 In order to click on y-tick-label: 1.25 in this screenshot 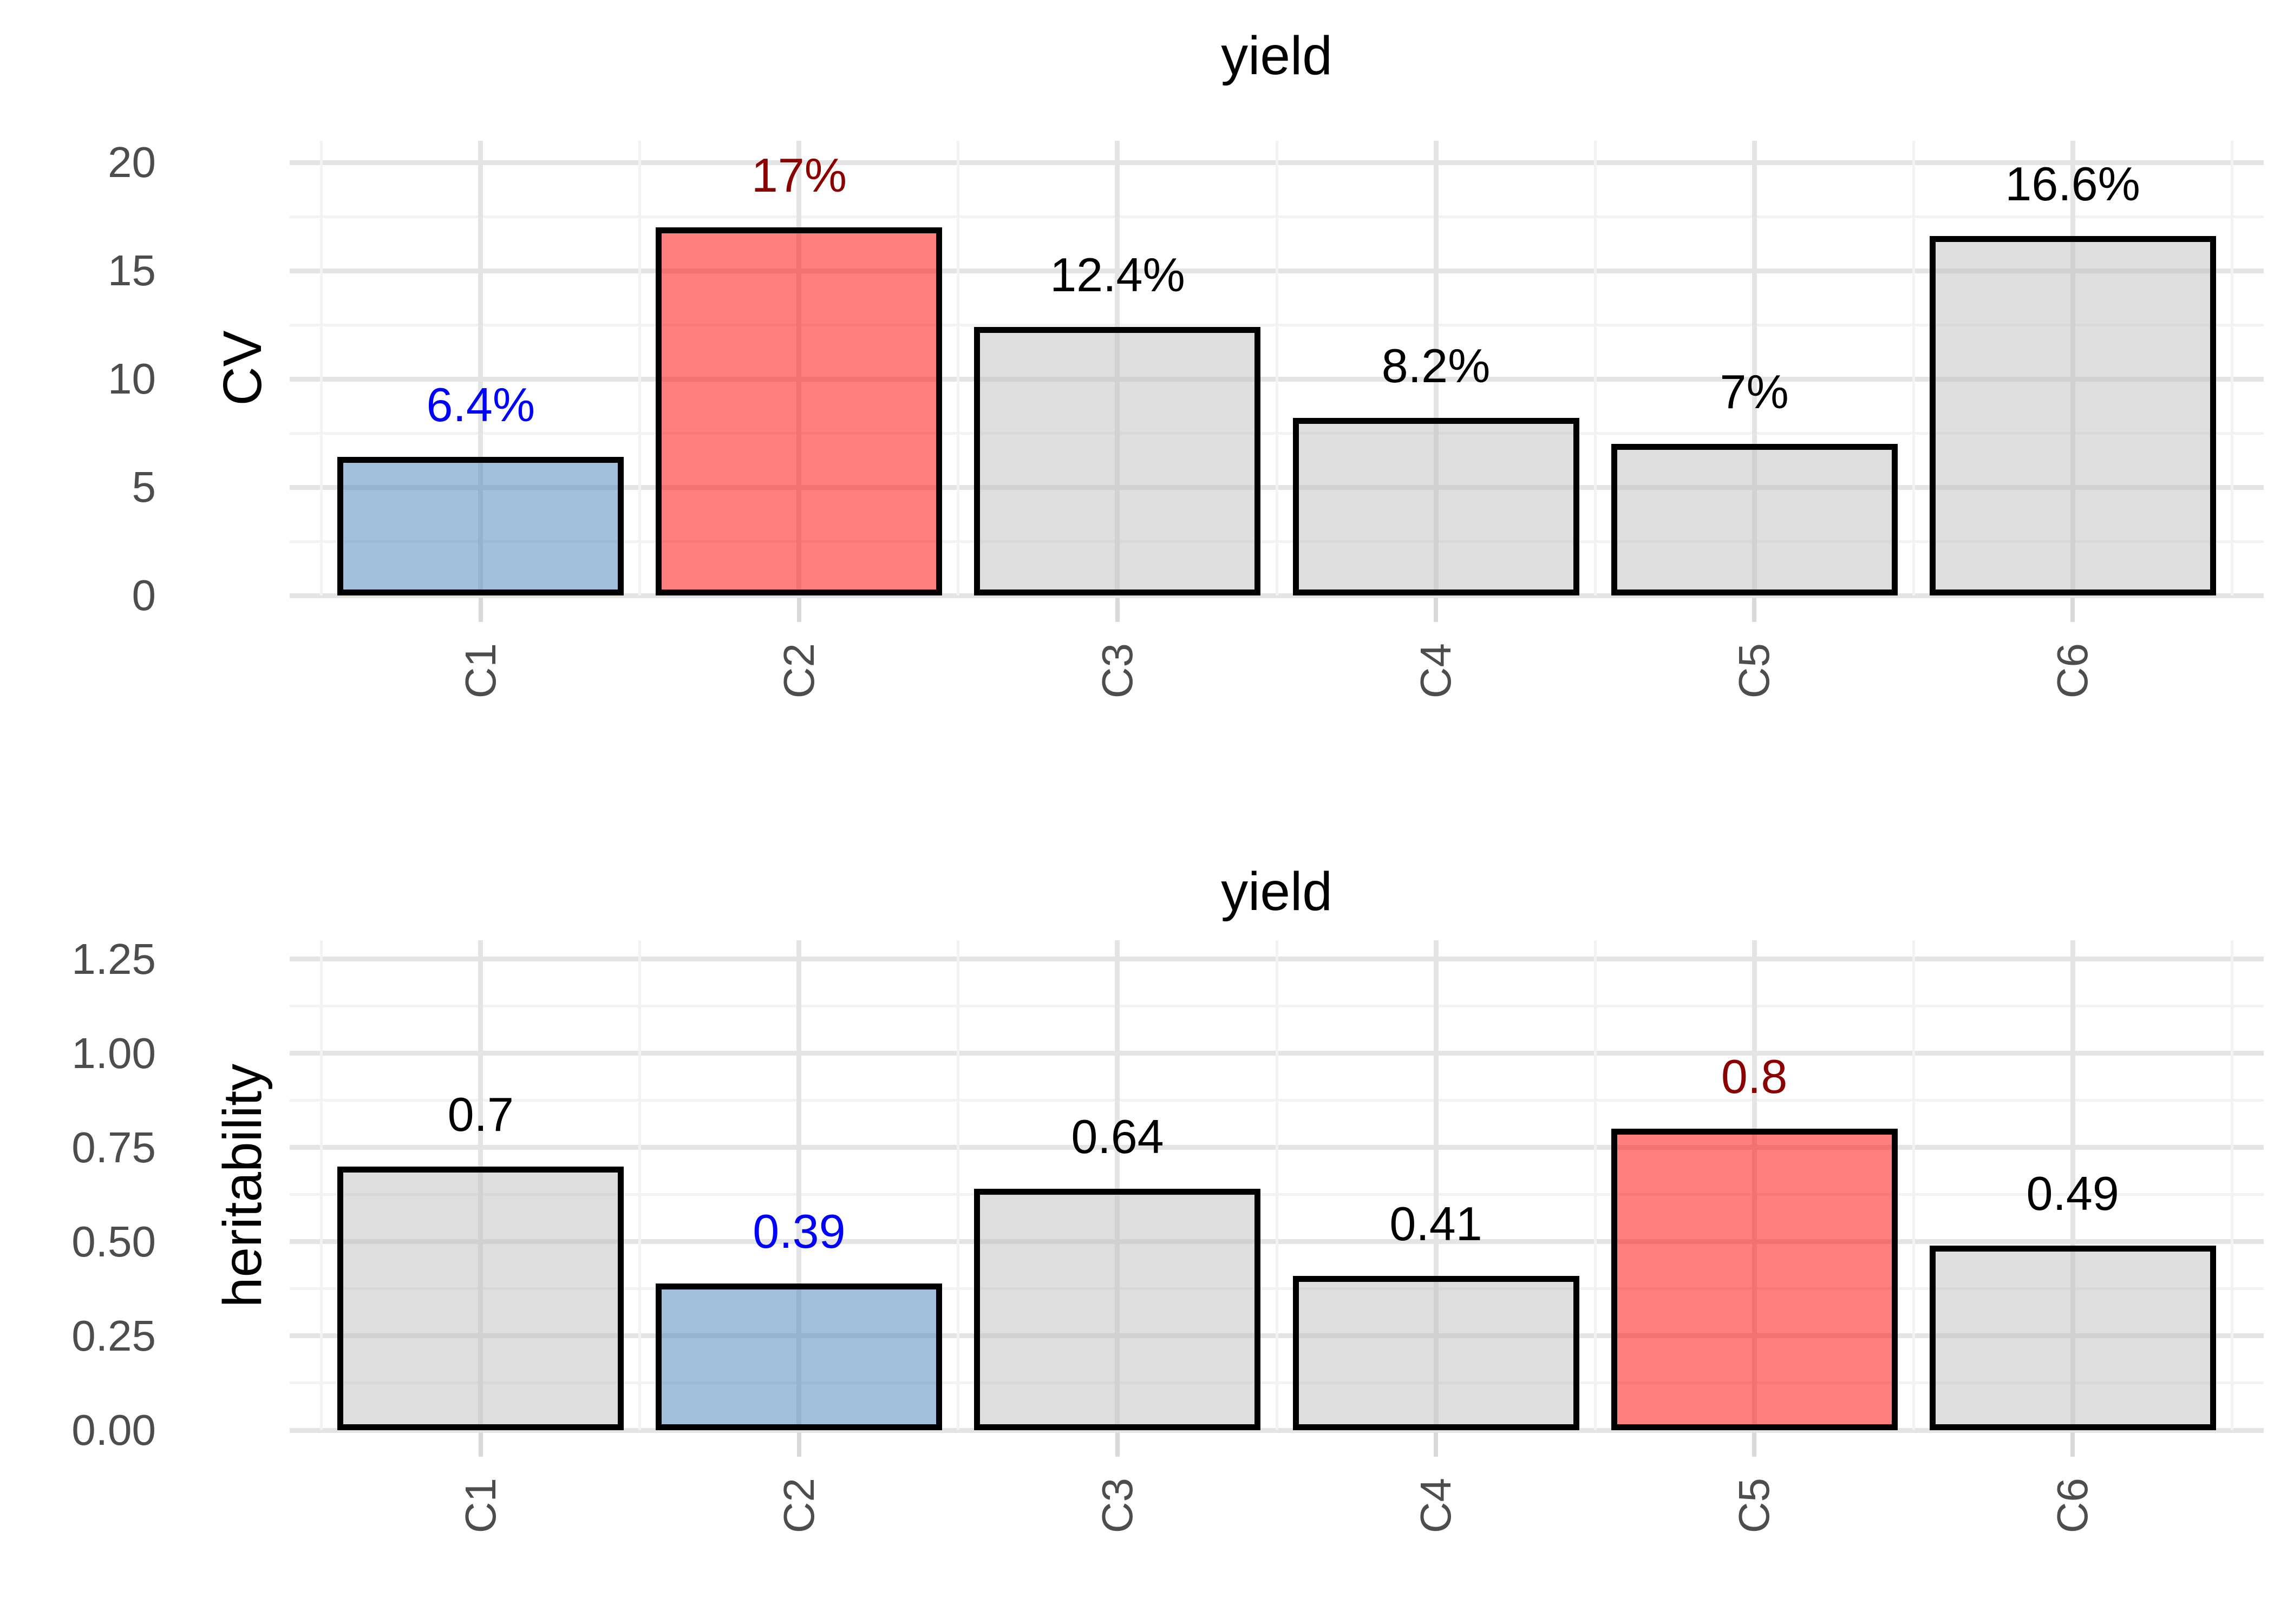, I will do `click(114, 959)`.